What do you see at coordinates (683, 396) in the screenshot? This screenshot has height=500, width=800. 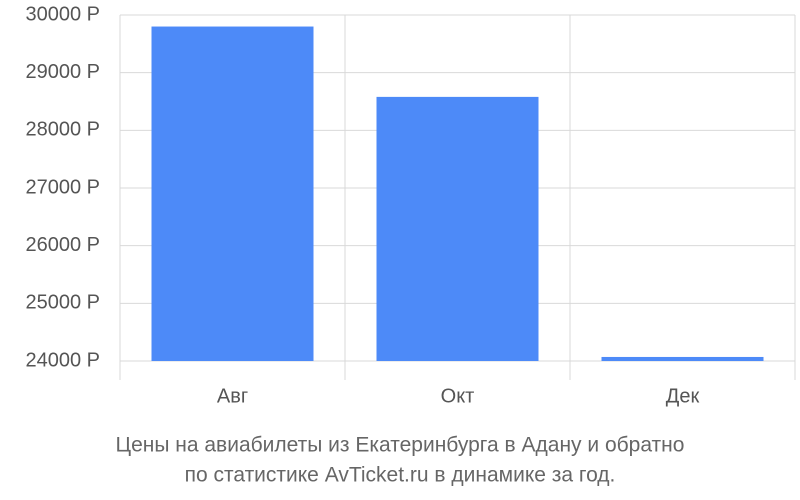 I see `x-tick-label: Дек` at bounding box center [683, 396].